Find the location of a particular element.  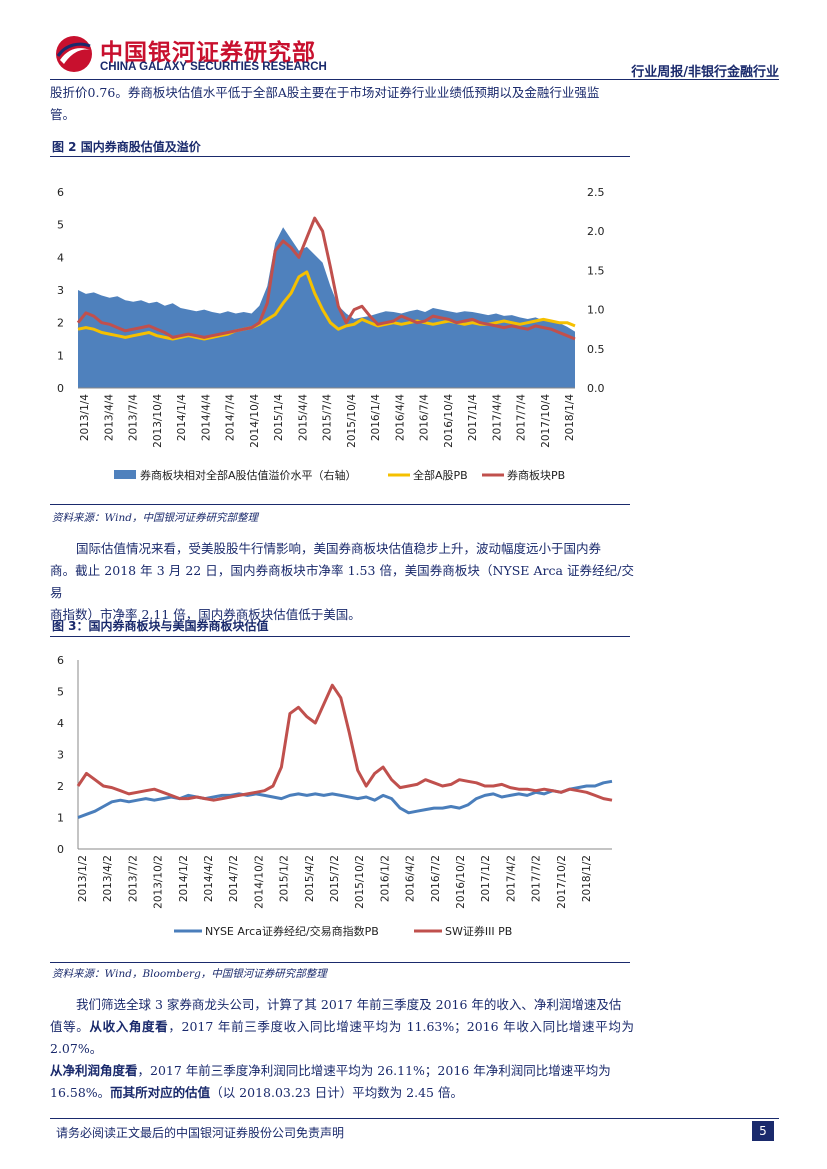

x-tick-label: 2017/10/4 is located at coordinates (546, 421).